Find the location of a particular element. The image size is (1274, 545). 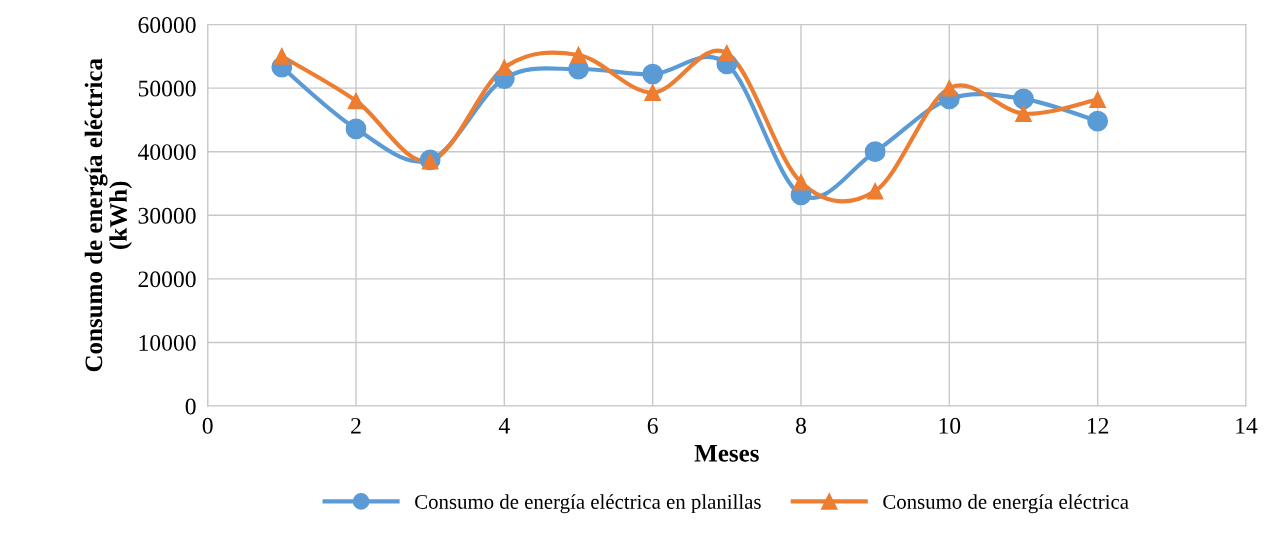

y-tick-label: 60000 is located at coordinates (167, 25).